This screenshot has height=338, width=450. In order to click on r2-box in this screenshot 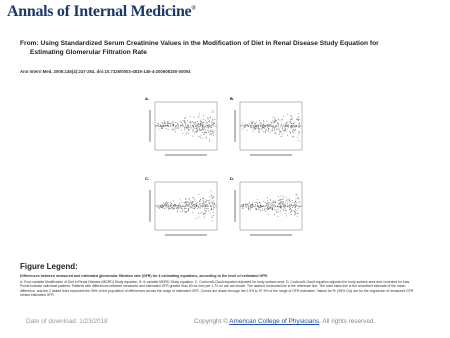, I will do `click(257, 224)`.